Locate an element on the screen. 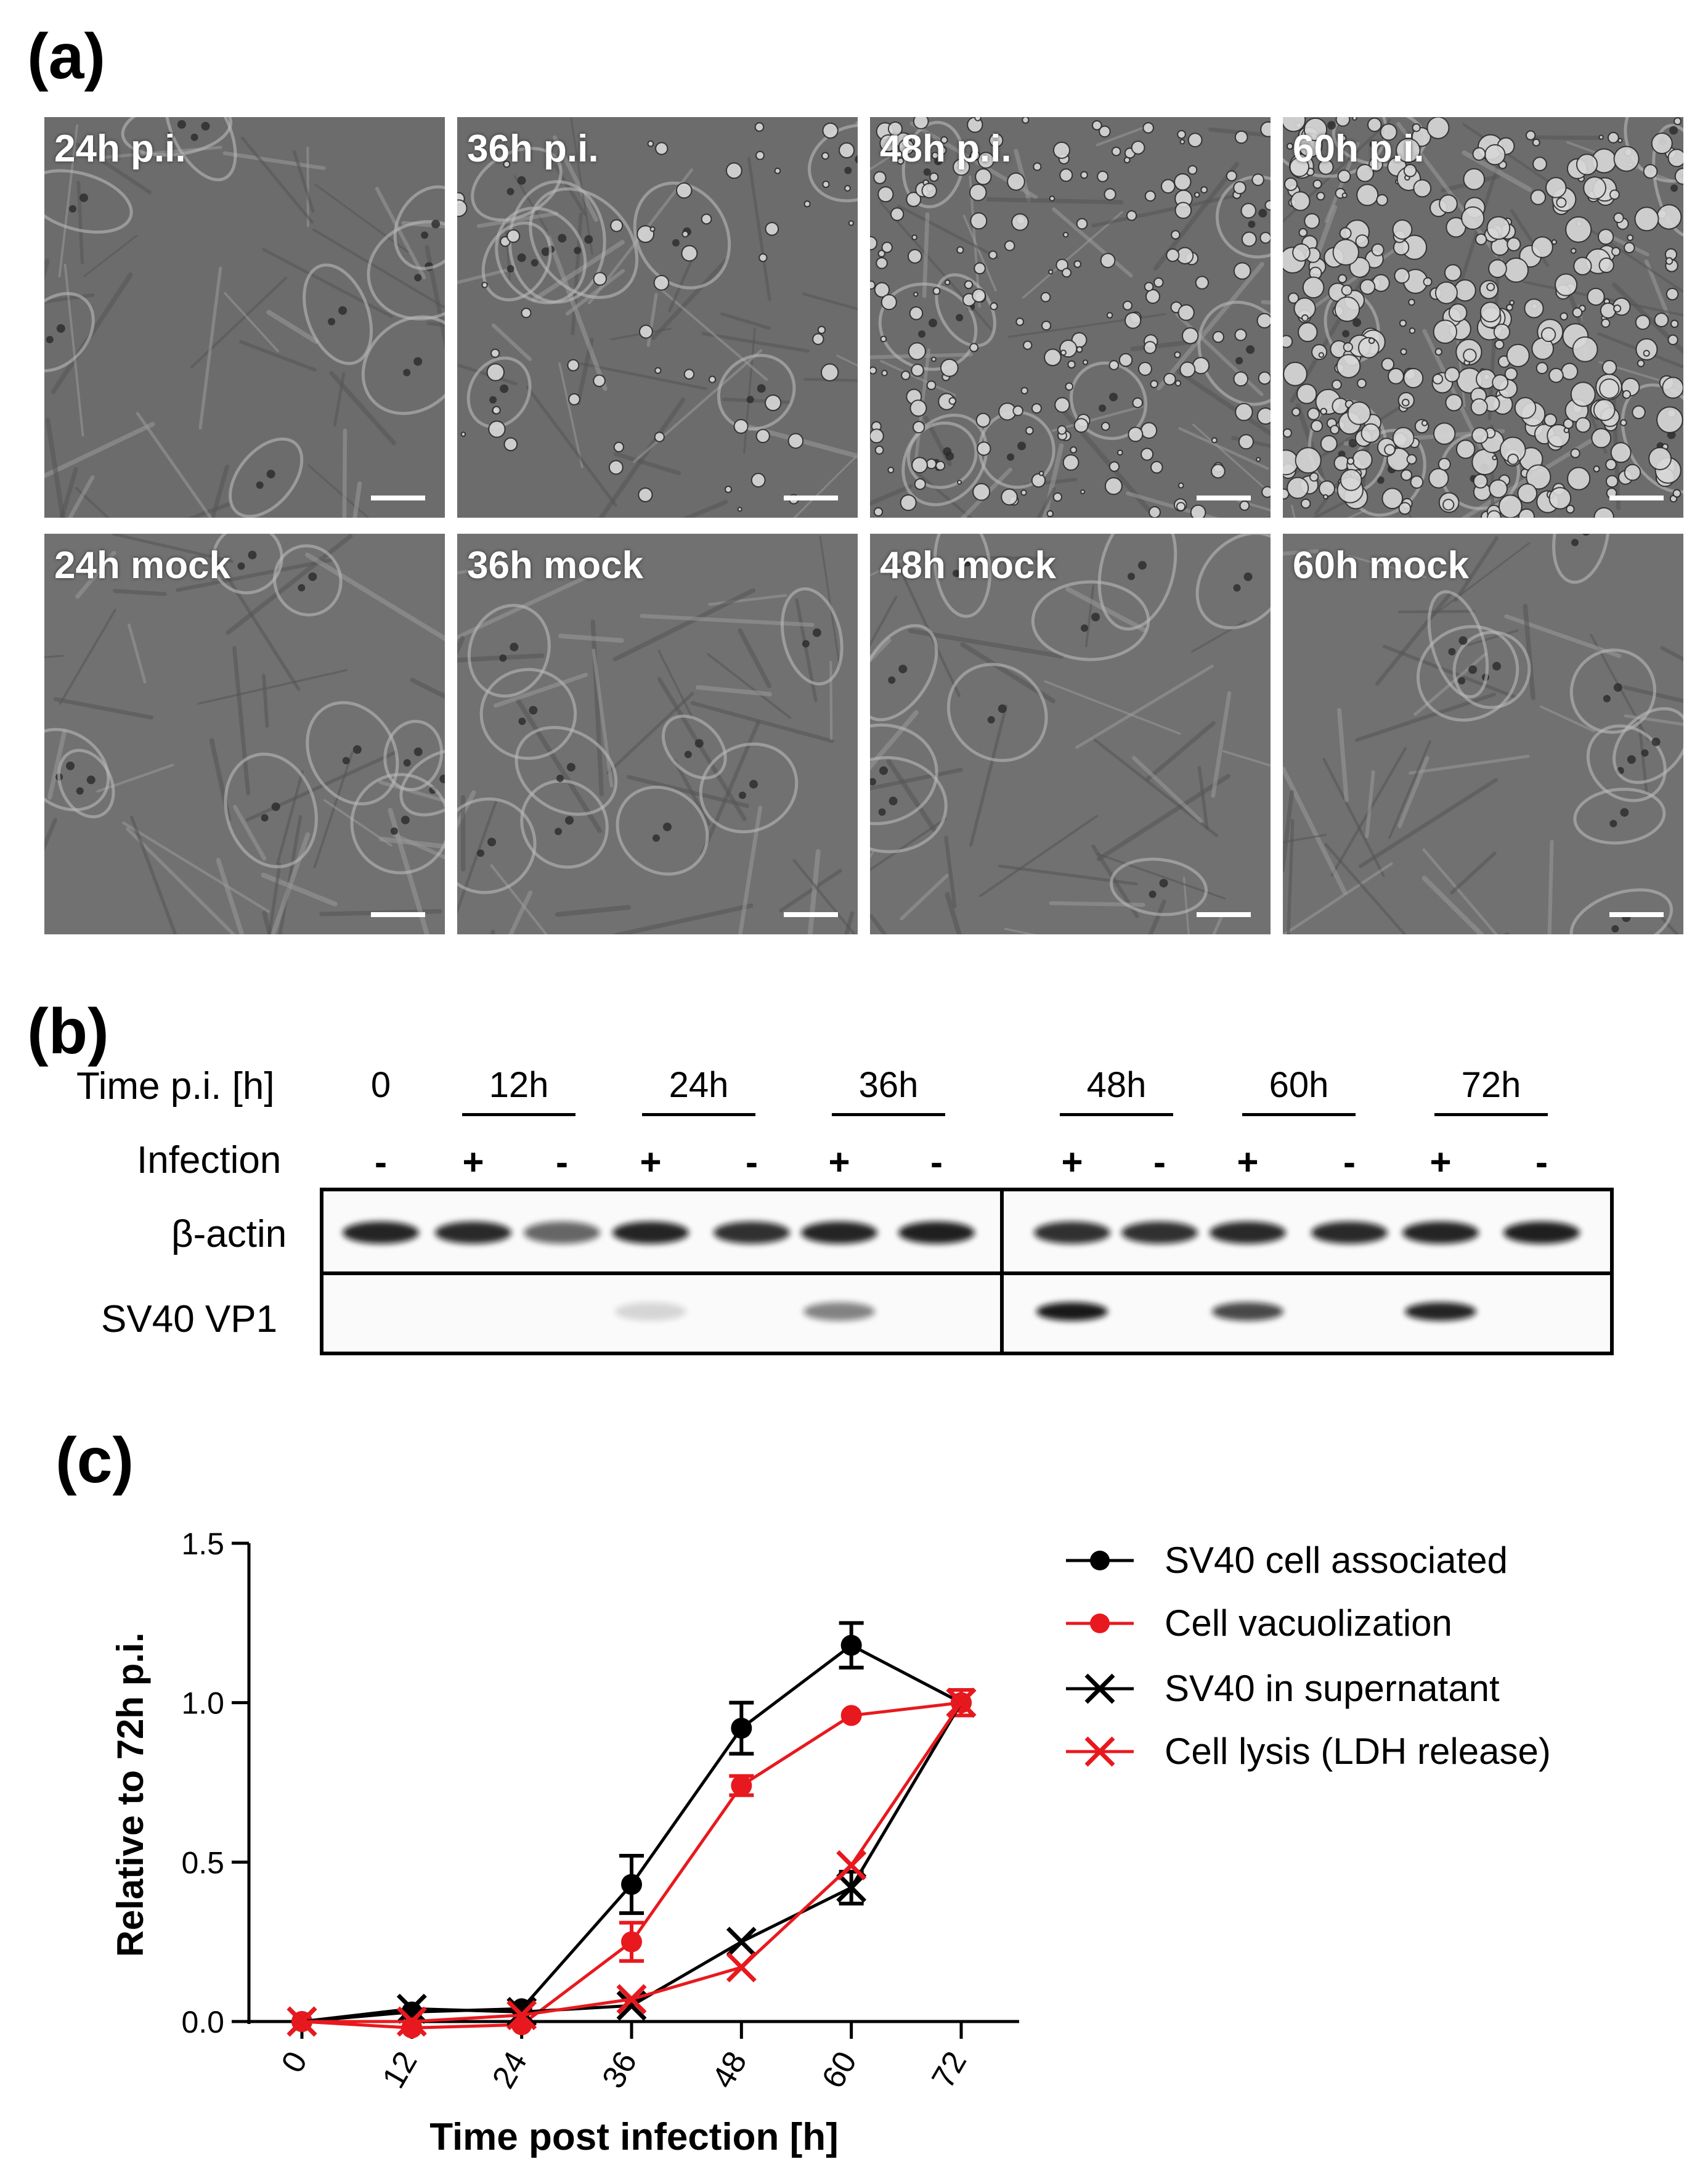 The height and width of the screenshot is (2183, 1708). y-tick-label: 1.5 is located at coordinates (202, 1544).